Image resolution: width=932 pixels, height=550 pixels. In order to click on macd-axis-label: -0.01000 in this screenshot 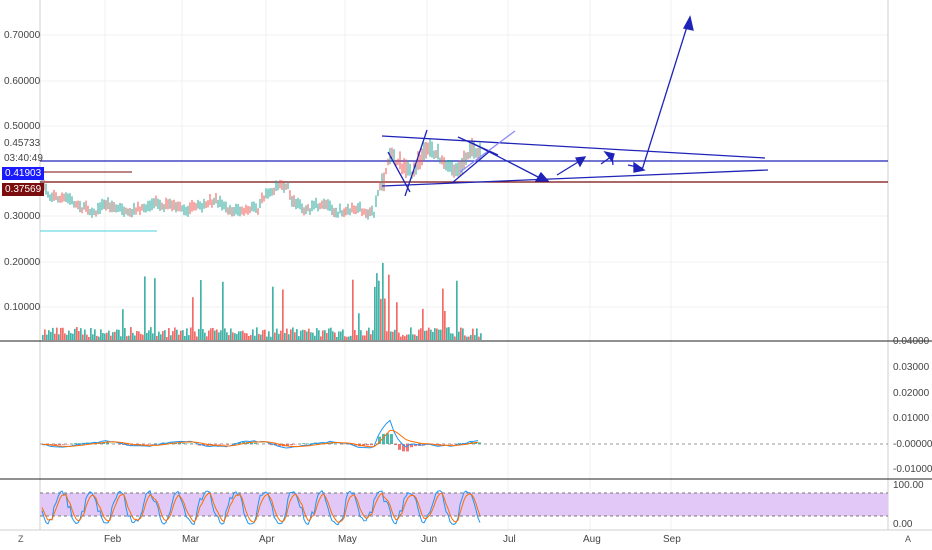, I will do `click(912, 469)`.